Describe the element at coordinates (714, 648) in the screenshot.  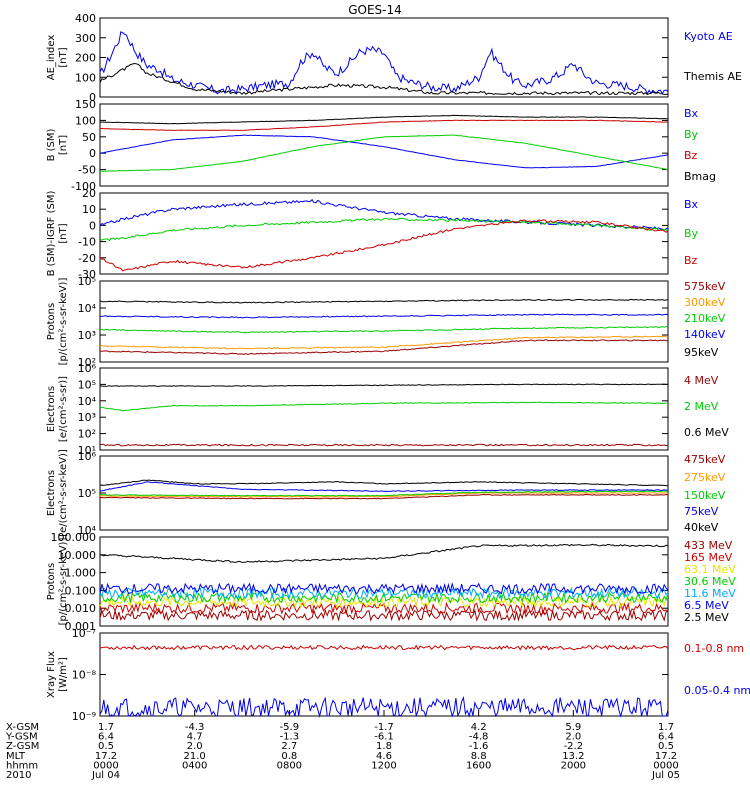
I see `legend-entry: 0.1-0.8 nm` at that location.